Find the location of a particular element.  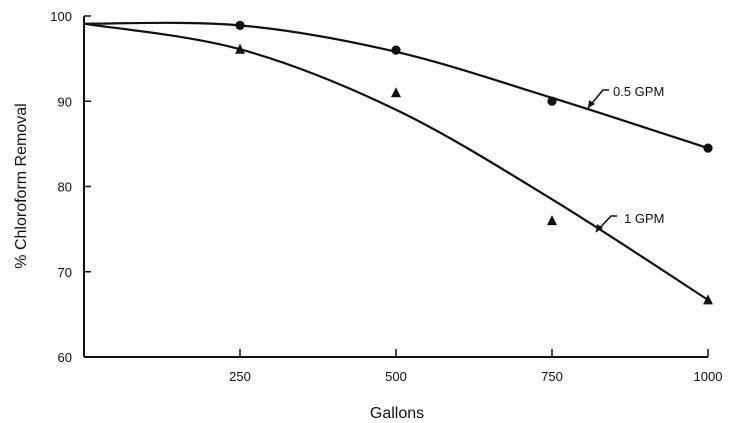

x-tick-label: 1000 is located at coordinates (708, 376).